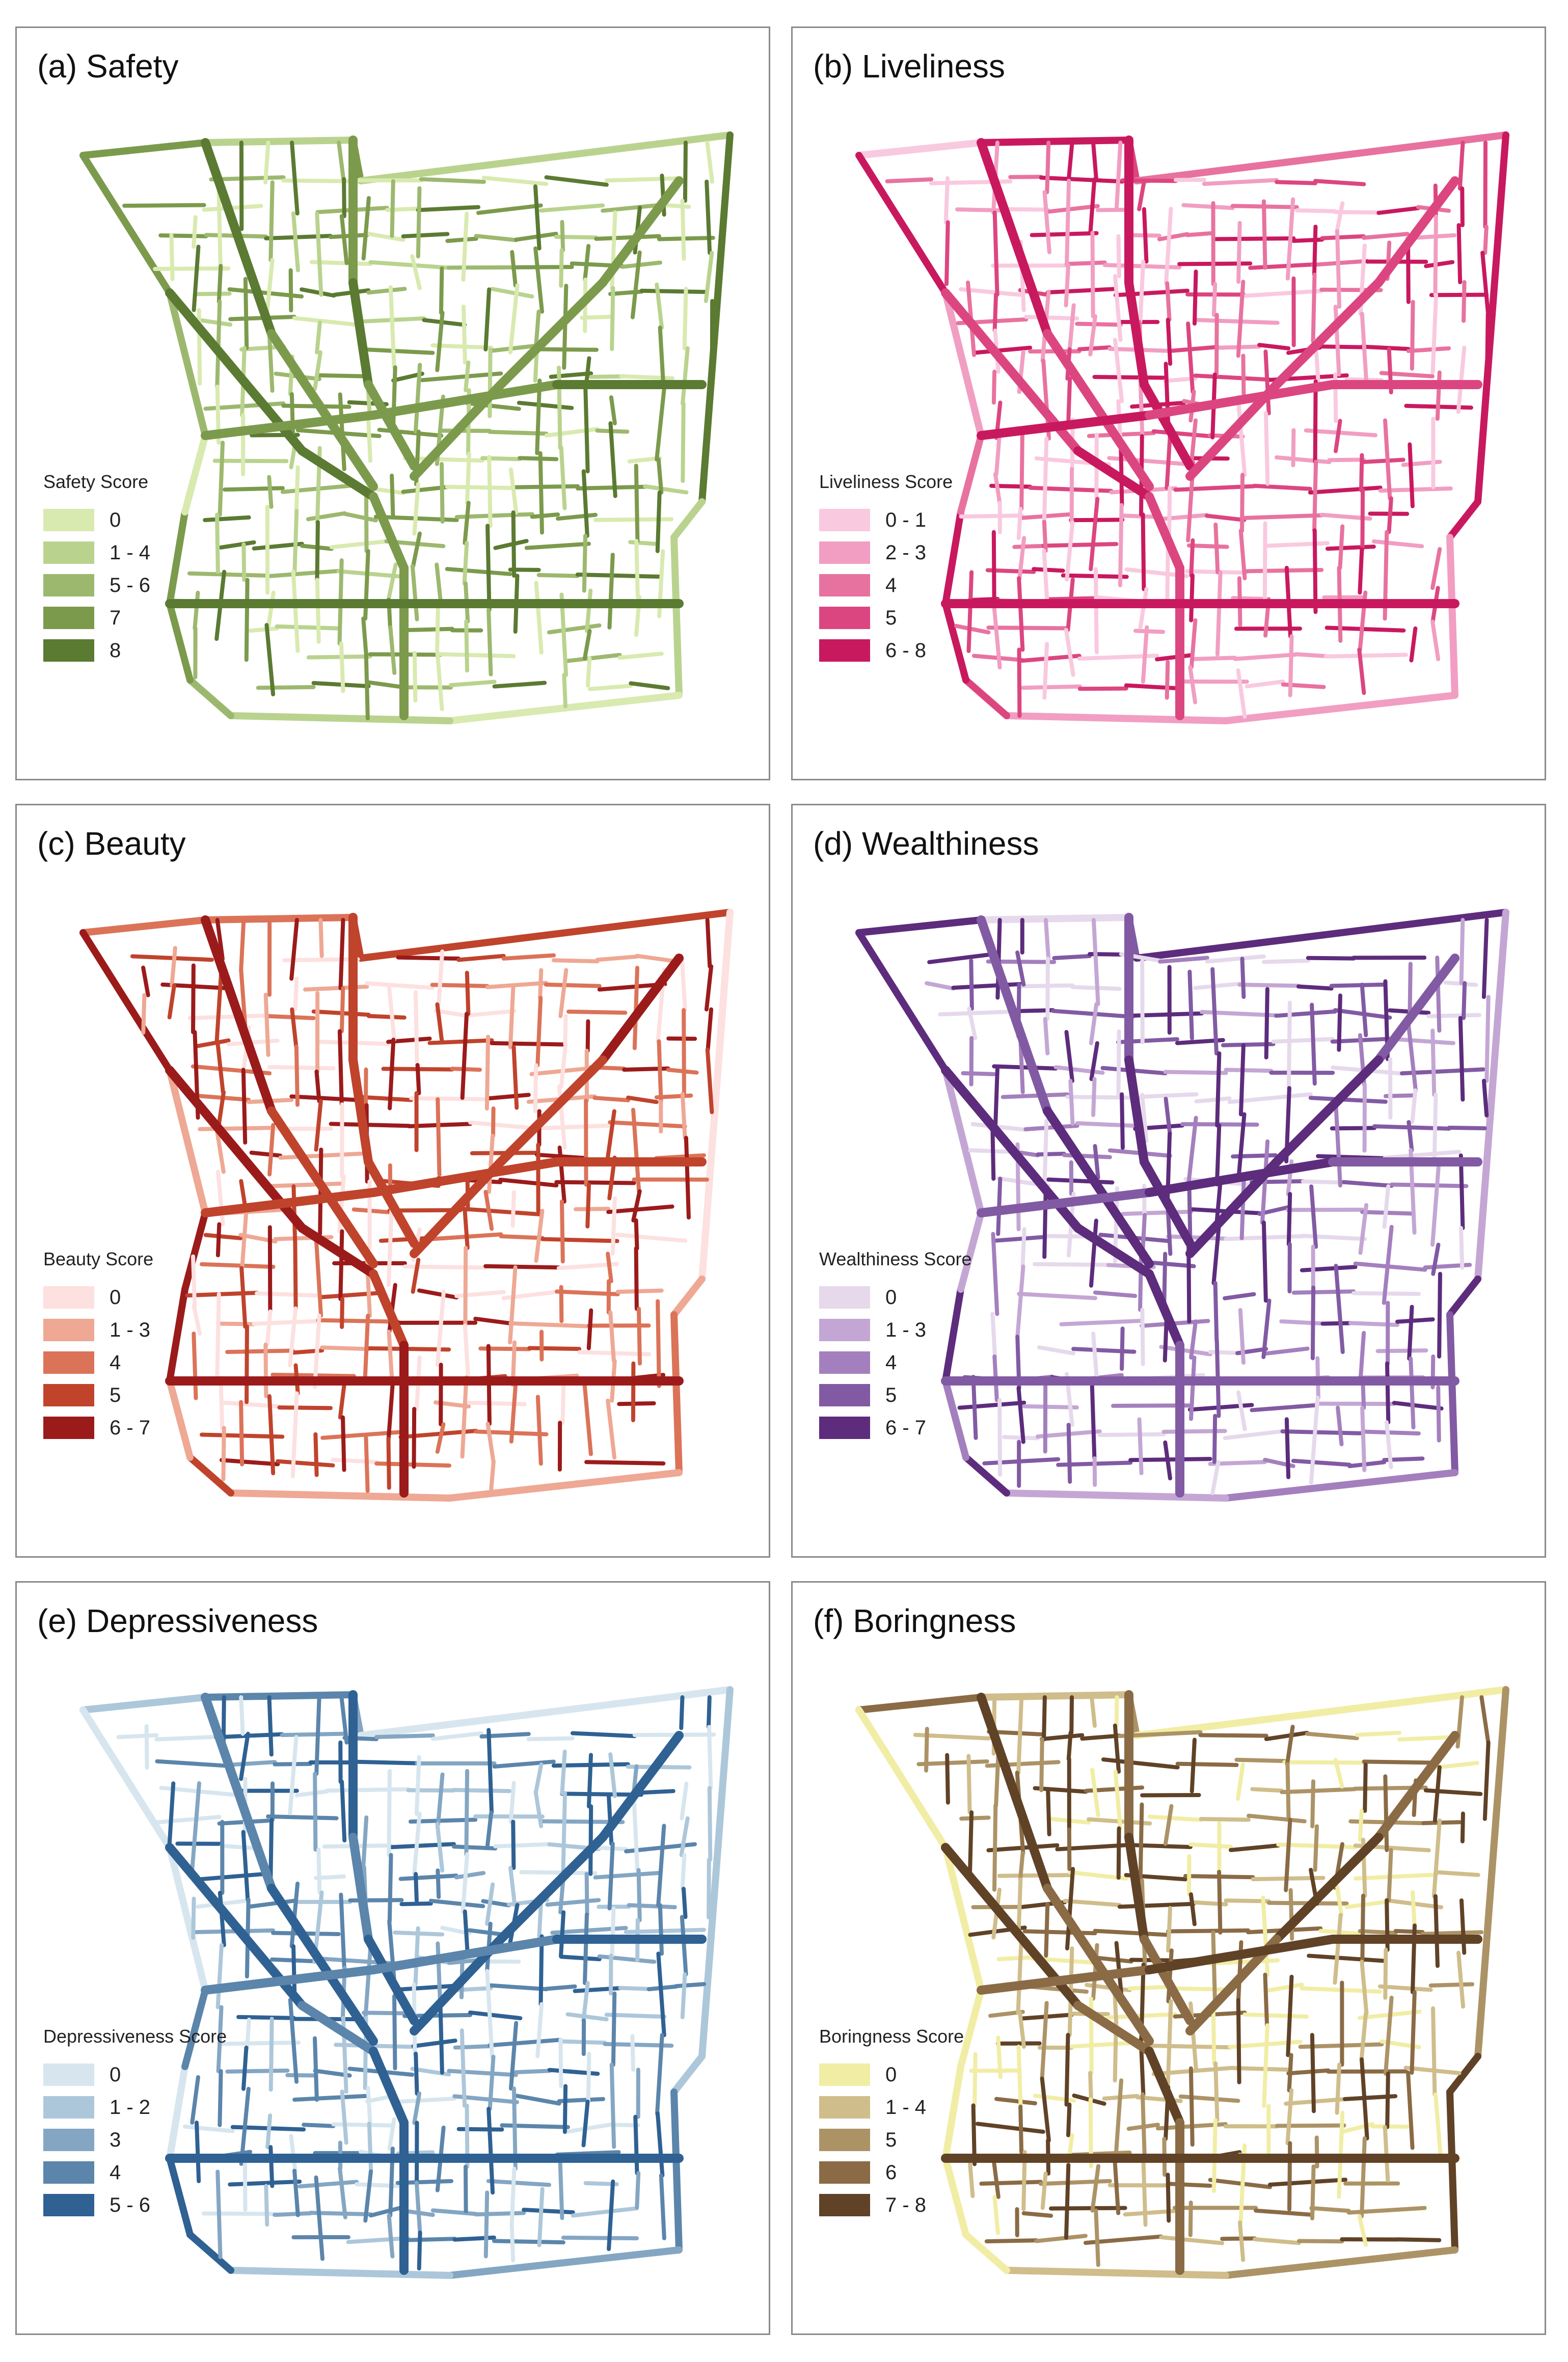  Describe the element at coordinates (115, 2172) in the screenshot. I see `legend-label: 4` at that location.